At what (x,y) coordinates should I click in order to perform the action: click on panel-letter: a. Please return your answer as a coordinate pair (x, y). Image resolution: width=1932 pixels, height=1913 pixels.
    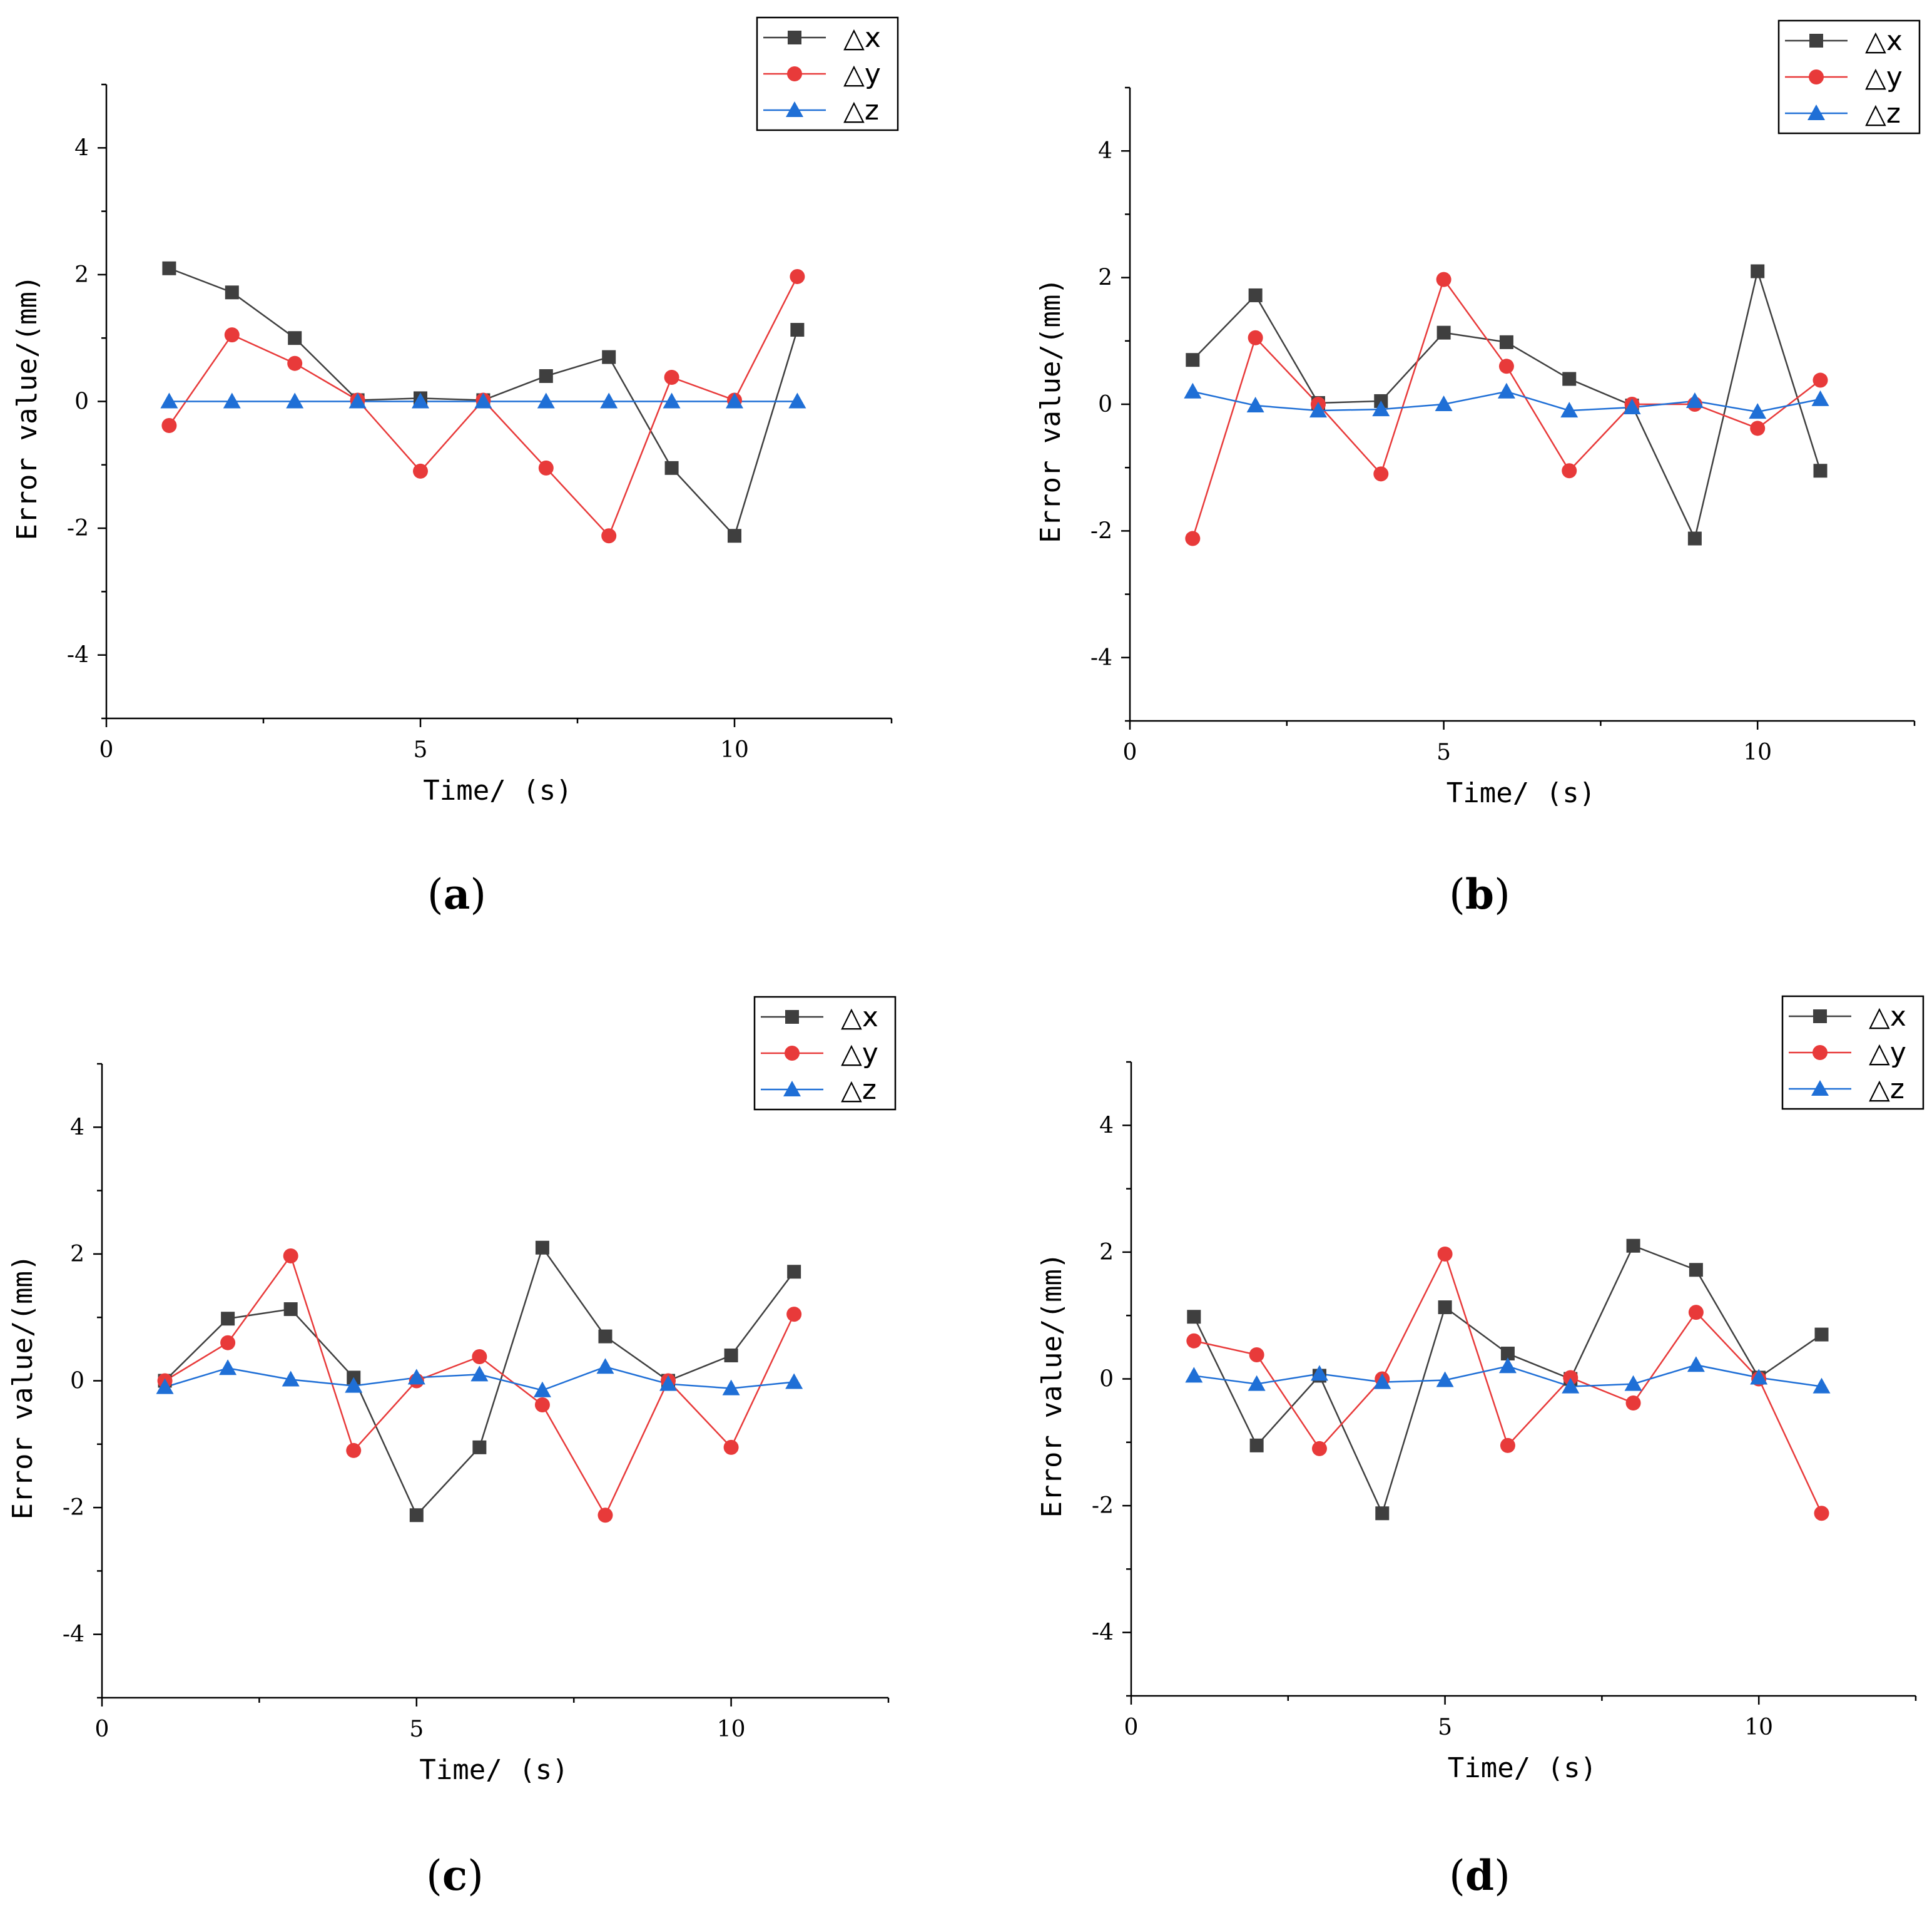
    Looking at the image, I should click on (457, 895).